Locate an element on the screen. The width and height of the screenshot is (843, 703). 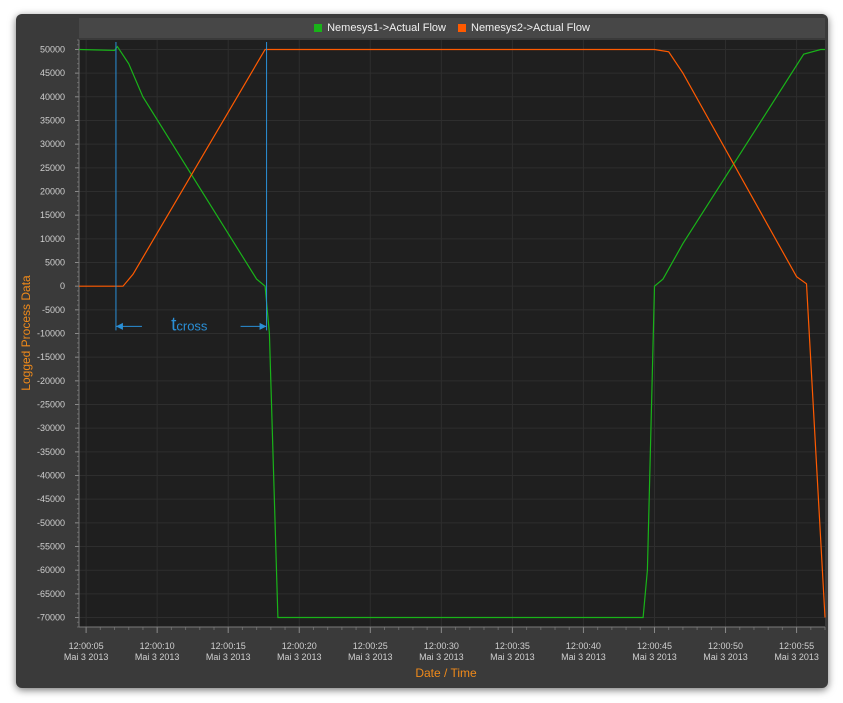
y-tick-label: -45000 is located at coordinates (51, 499).